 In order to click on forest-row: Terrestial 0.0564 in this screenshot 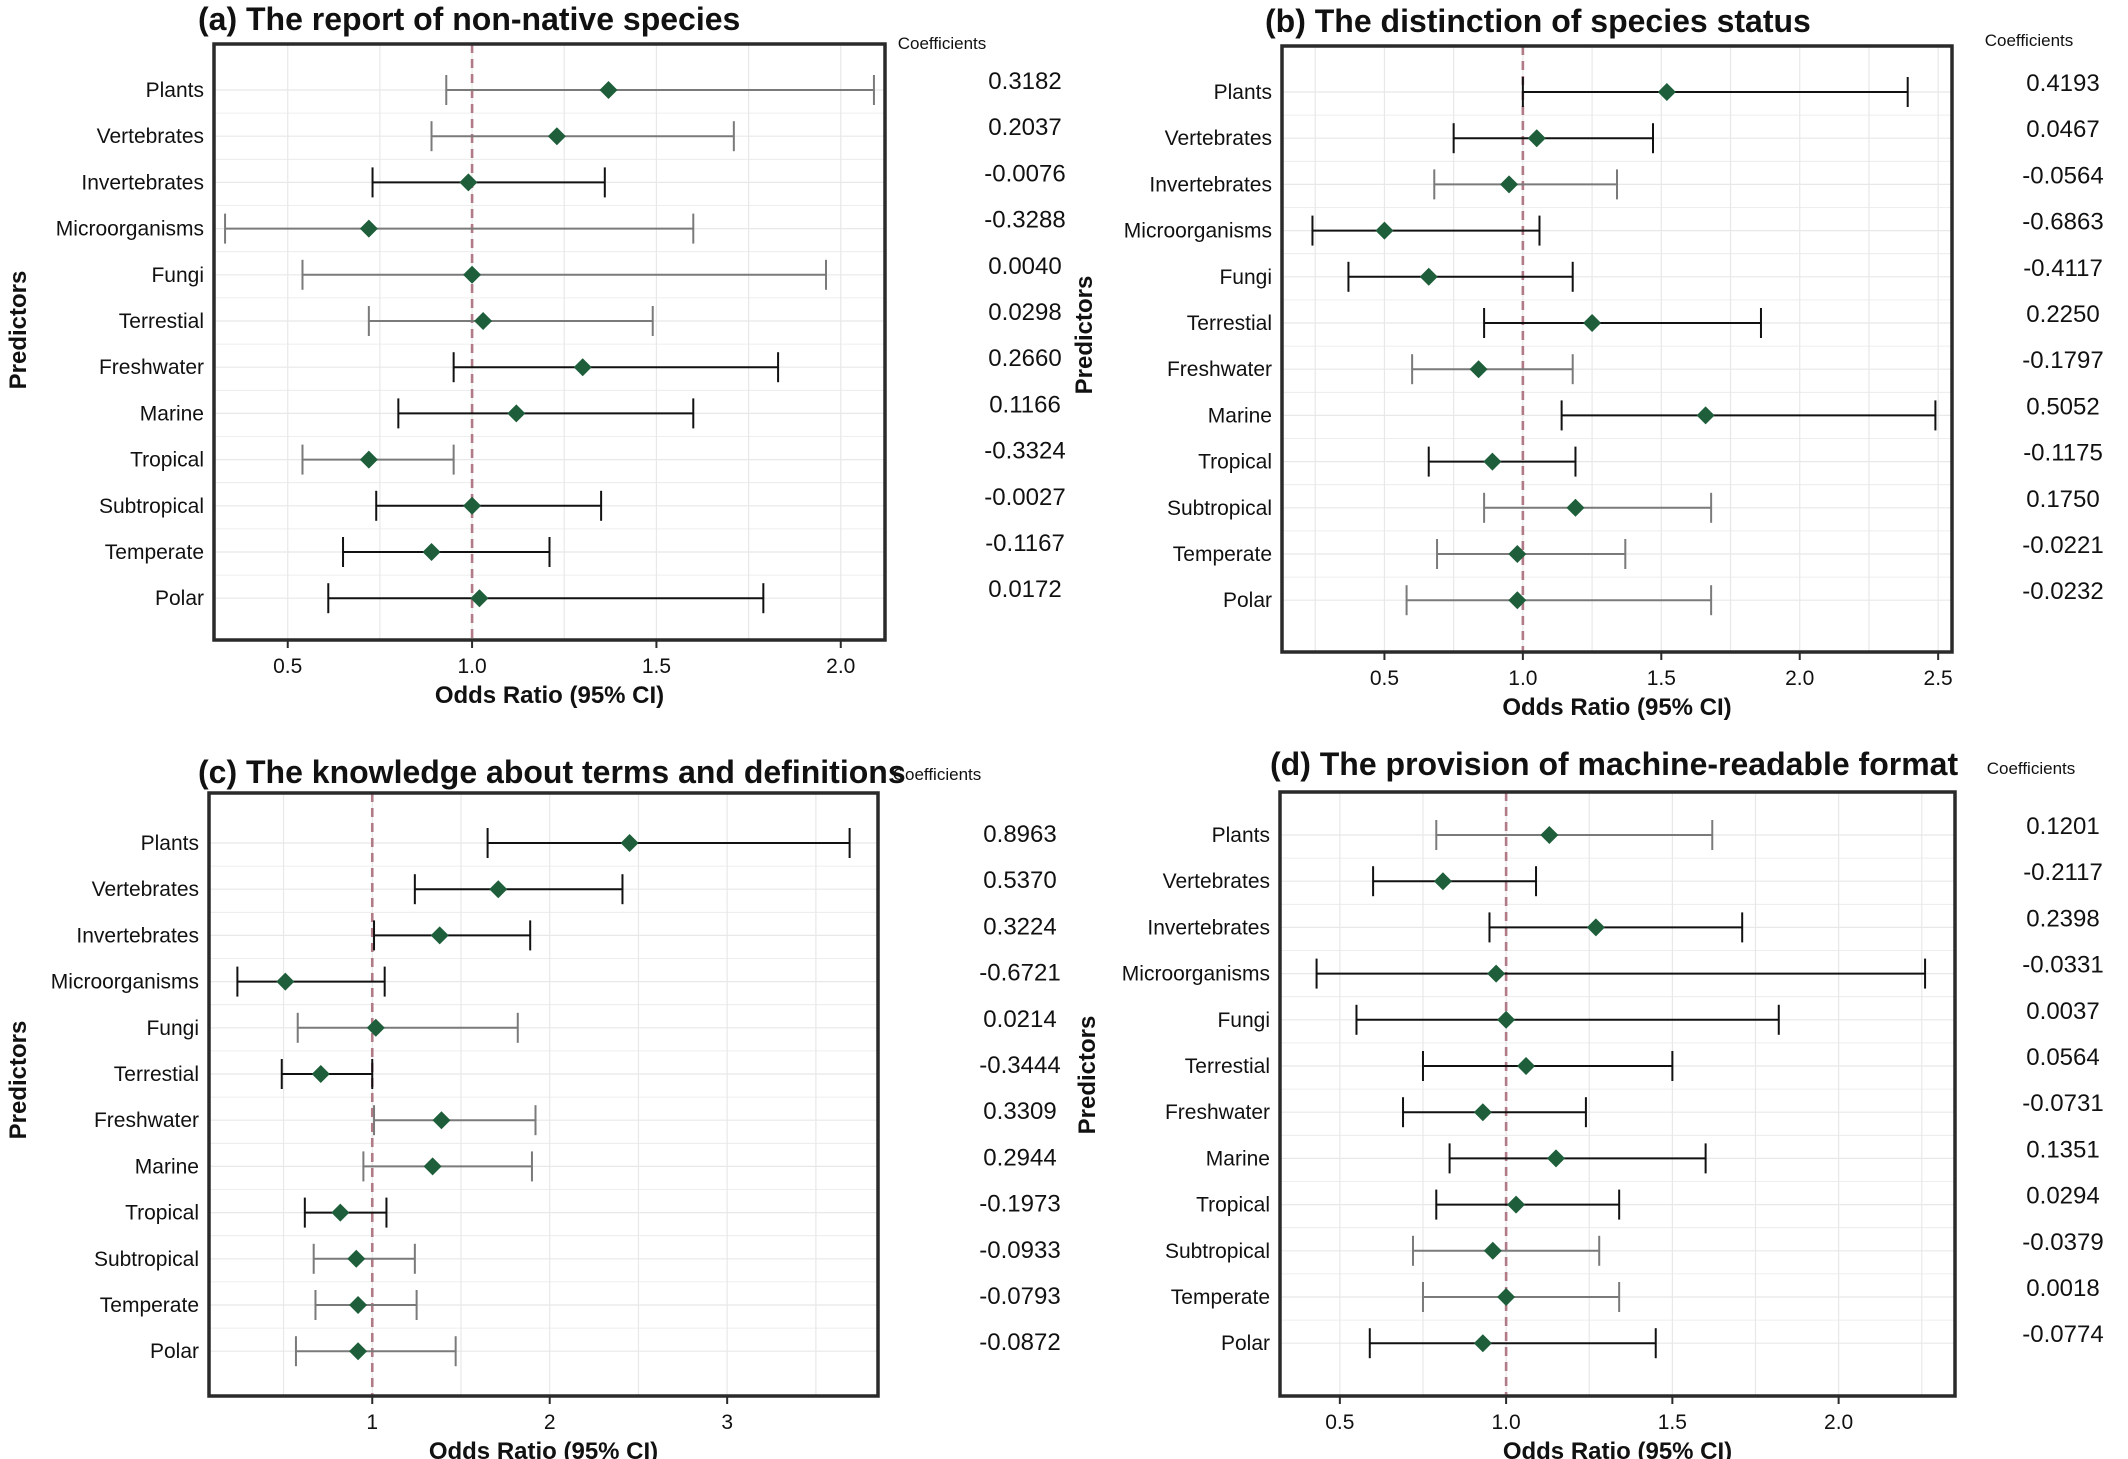, I will do `click(1642, 1062)`.